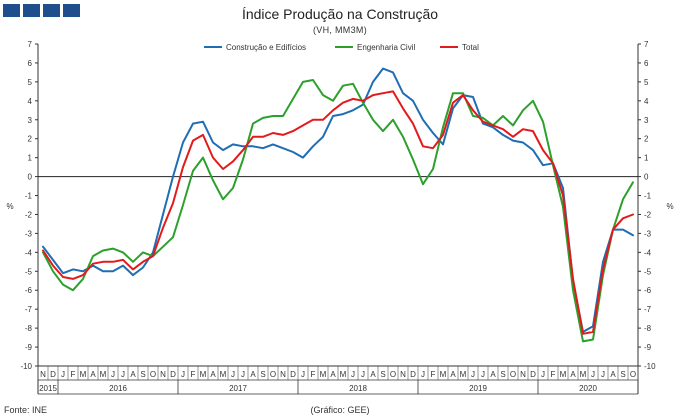 This screenshot has width=680, height=420. Describe the element at coordinates (30, 139) in the screenshot. I see `y-tick-label-left: 2` at that location.